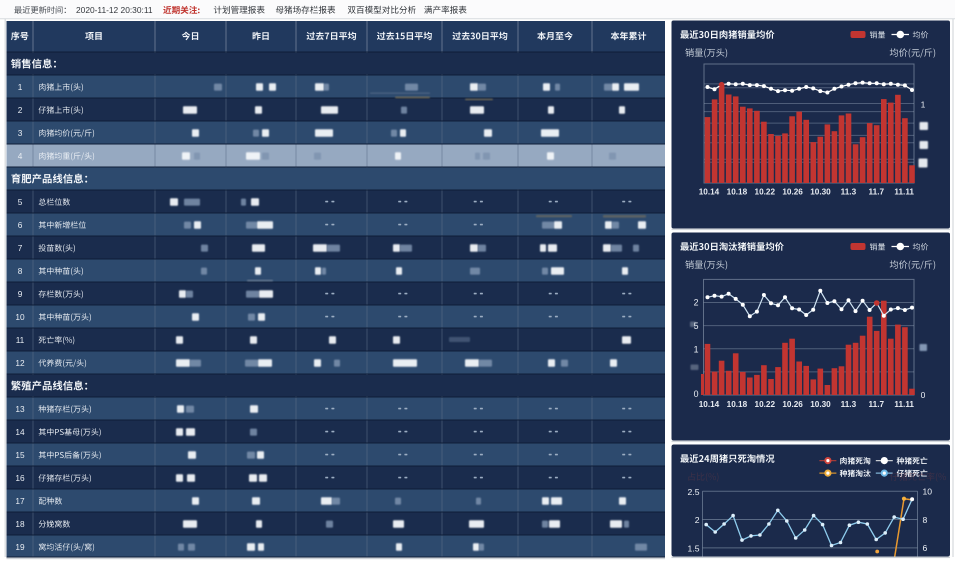  What do you see at coordinates (20, 363) in the screenshot?
I see `svg-text: 12` at bounding box center [20, 363].